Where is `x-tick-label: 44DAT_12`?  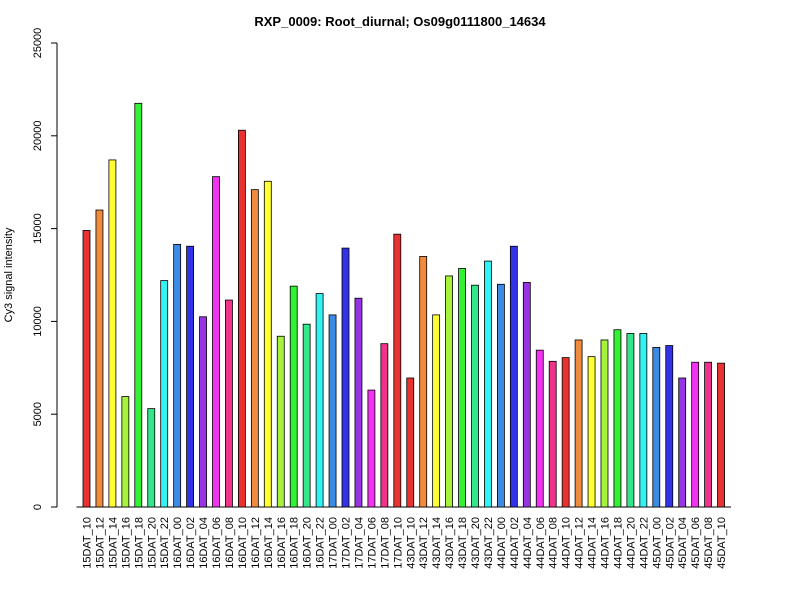 x-tick-label: 44DAT_12 is located at coordinates (580, 543).